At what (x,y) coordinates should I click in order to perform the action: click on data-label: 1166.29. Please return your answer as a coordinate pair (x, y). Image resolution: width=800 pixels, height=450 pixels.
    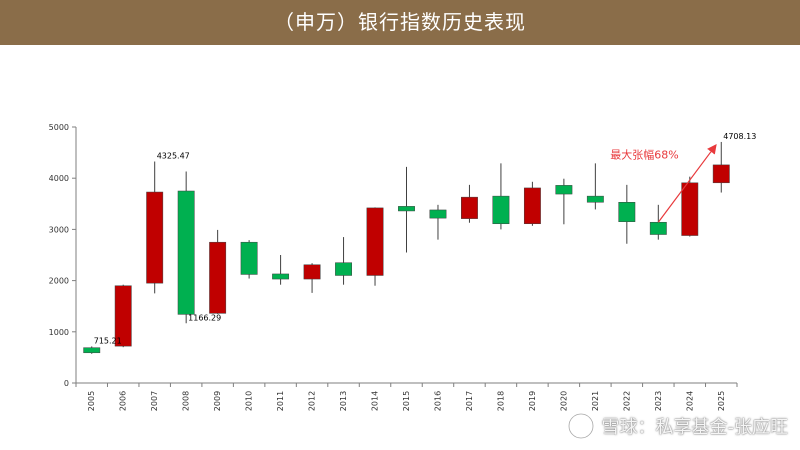
    Looking at the image, I should click on (204, 317).